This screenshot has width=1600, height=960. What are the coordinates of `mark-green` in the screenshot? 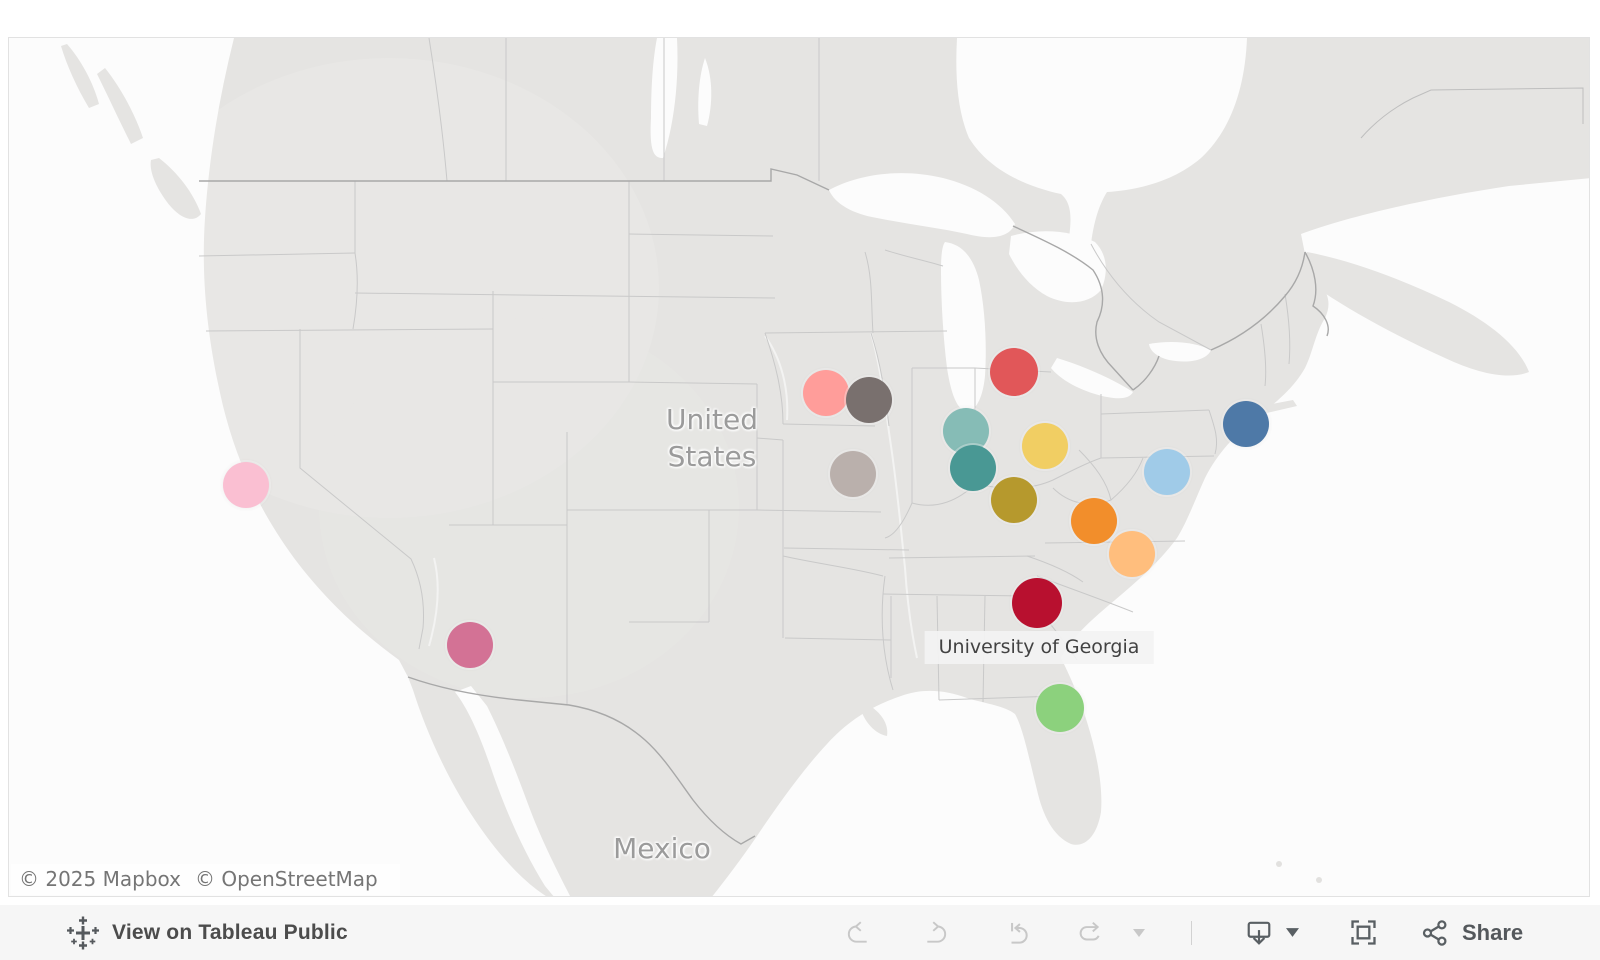 It's located at (1060, 708).